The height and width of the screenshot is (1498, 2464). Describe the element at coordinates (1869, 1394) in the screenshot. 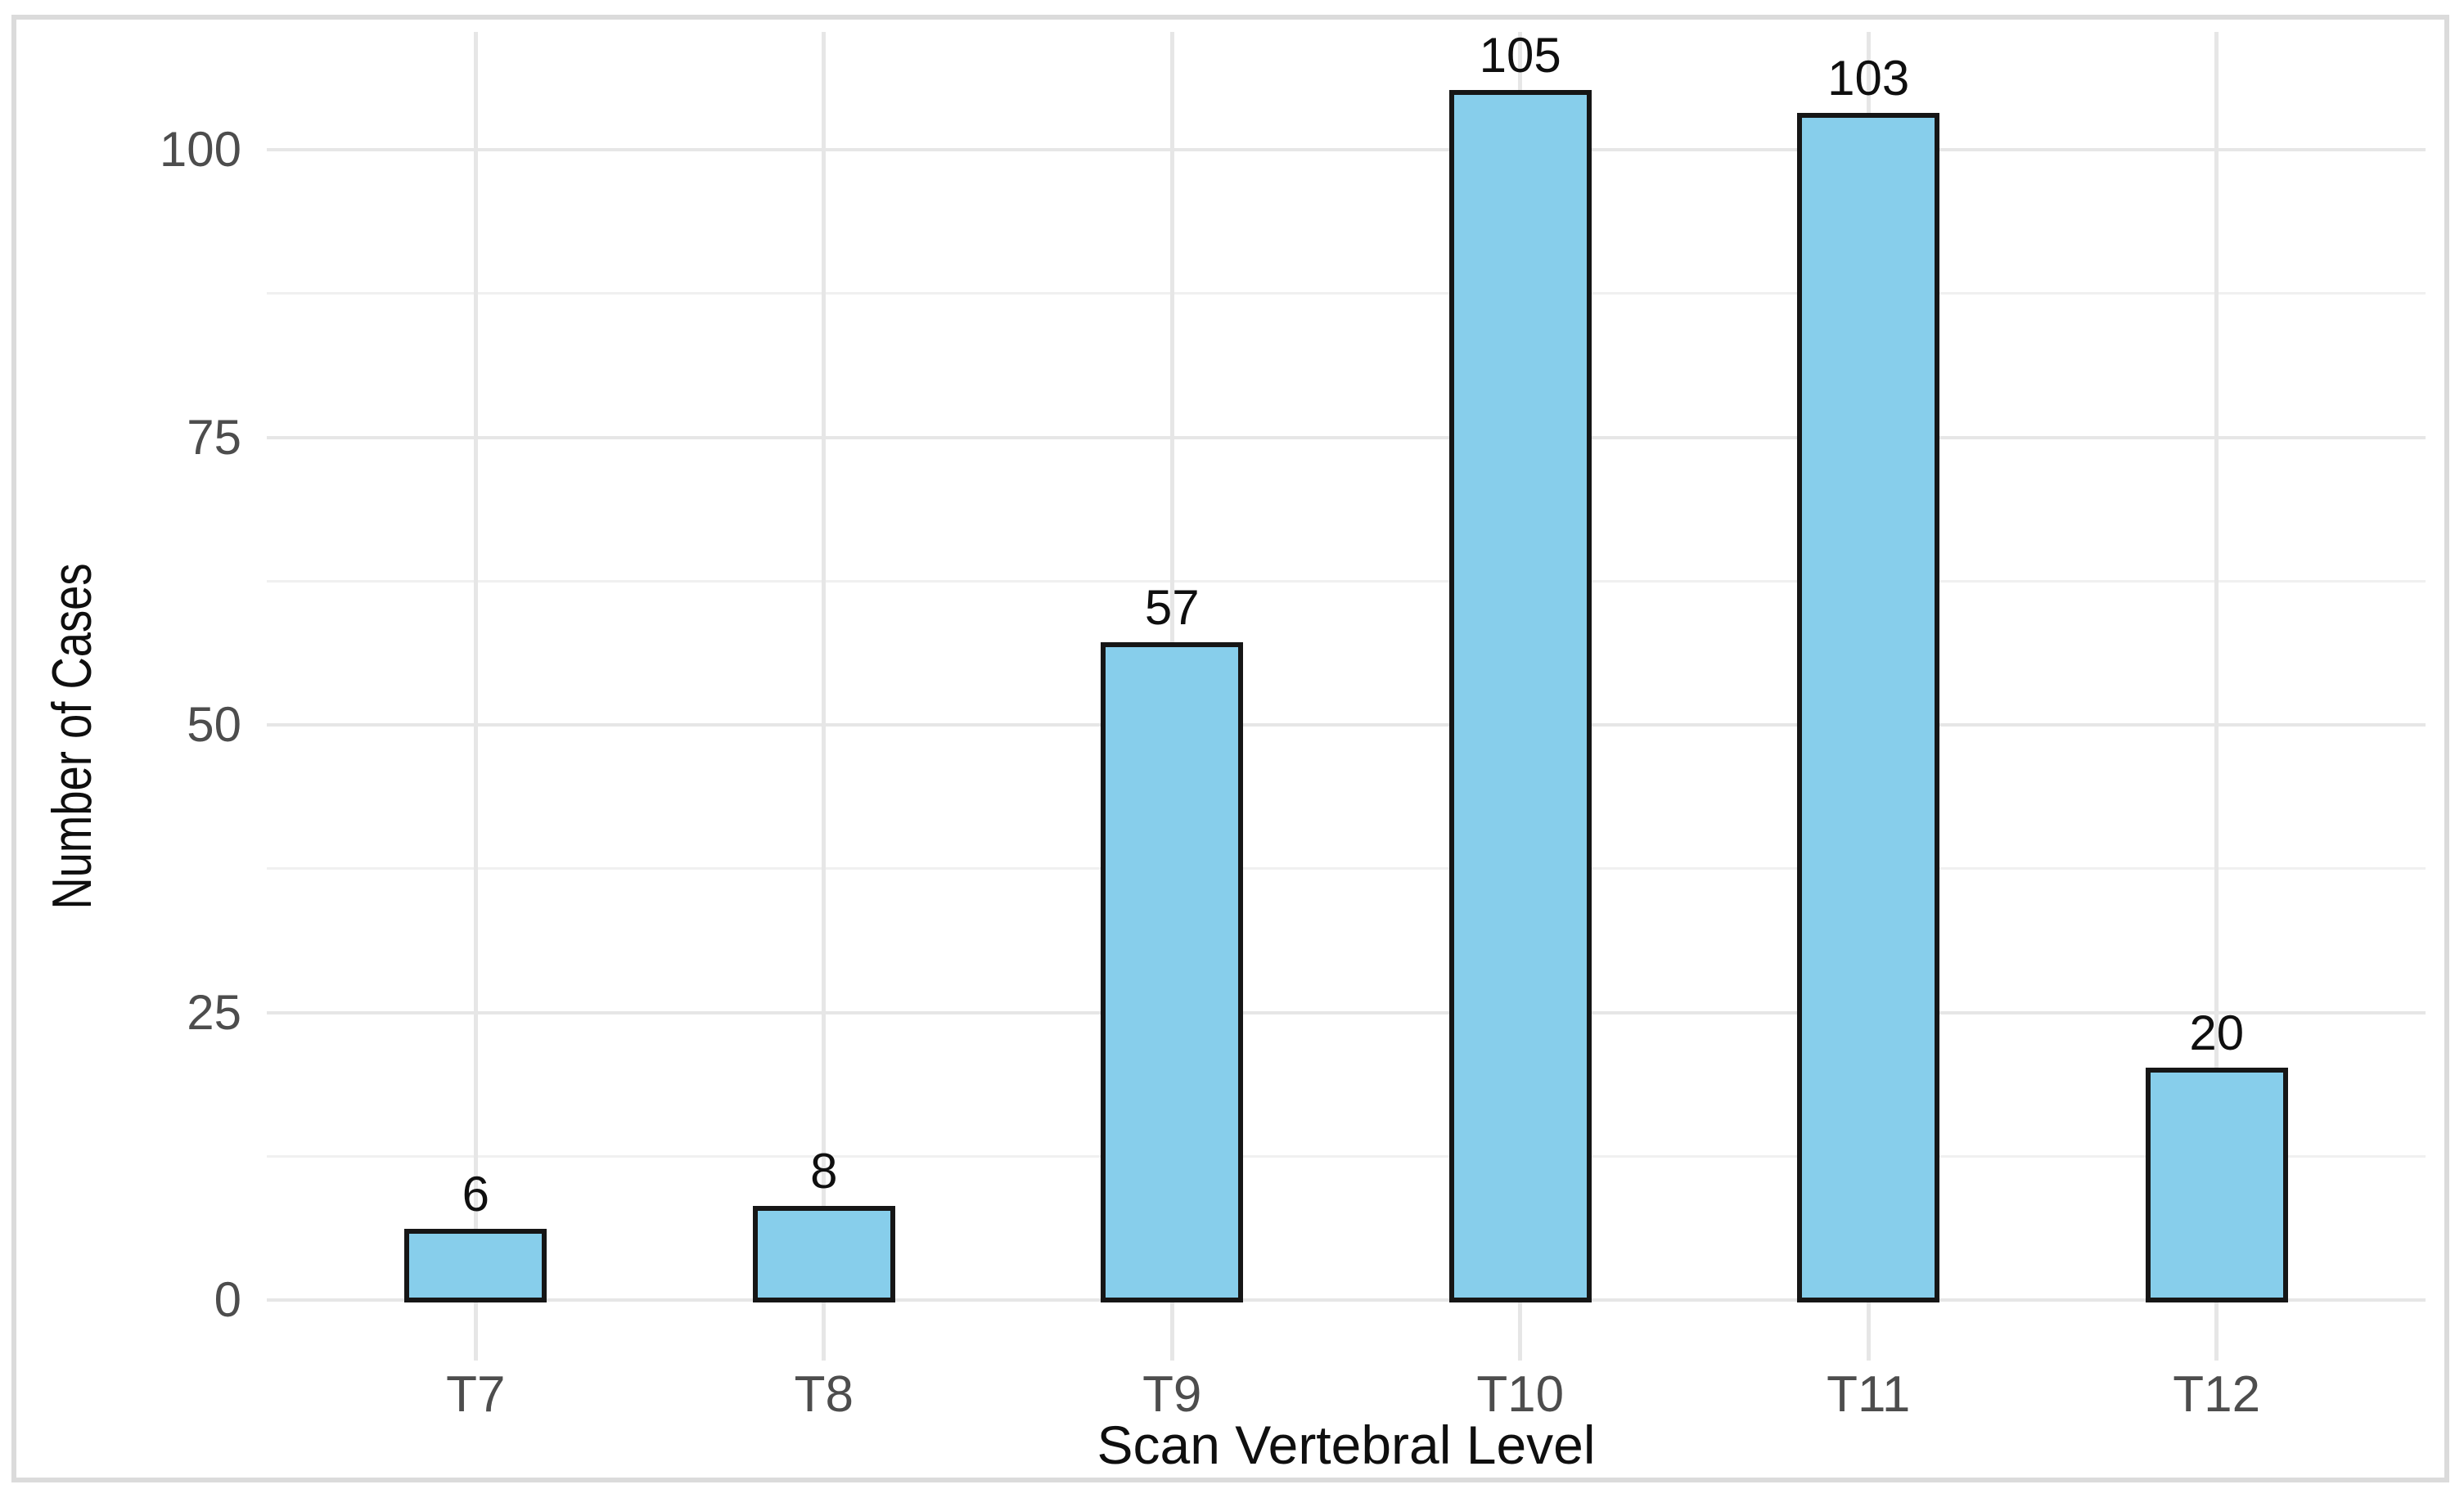

I see `x-tick-label-T11: T11` at that location.